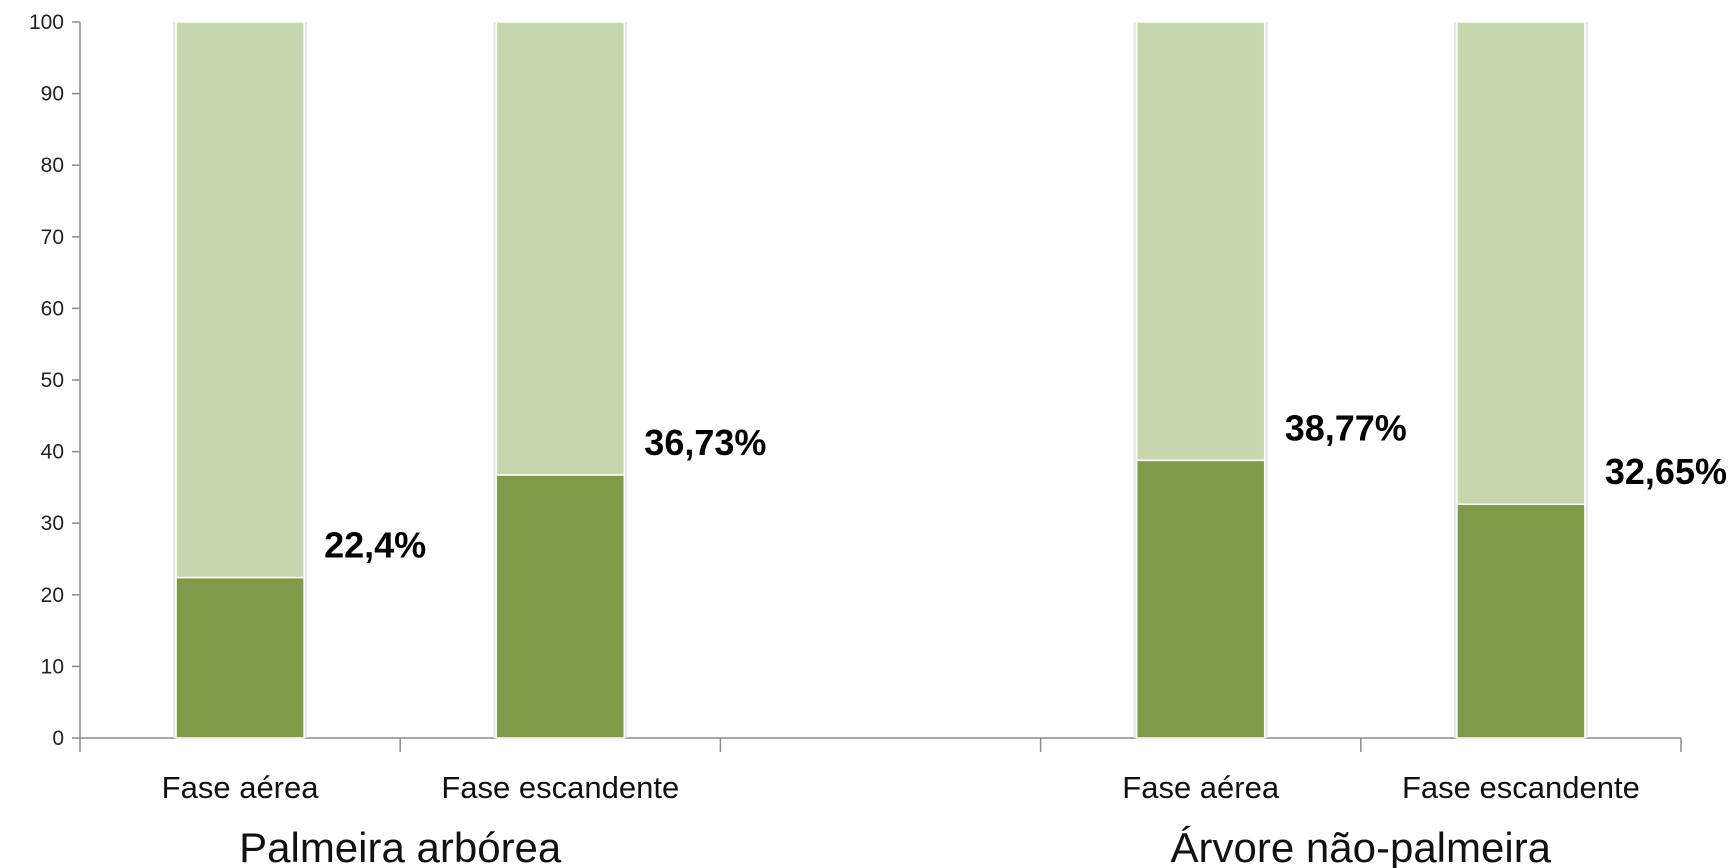 The width and height of the screenshot is (1735, 868). Describe the element at coordinates (375, 545) in the screenshot. I see `data-label: 22,4%` at that location.